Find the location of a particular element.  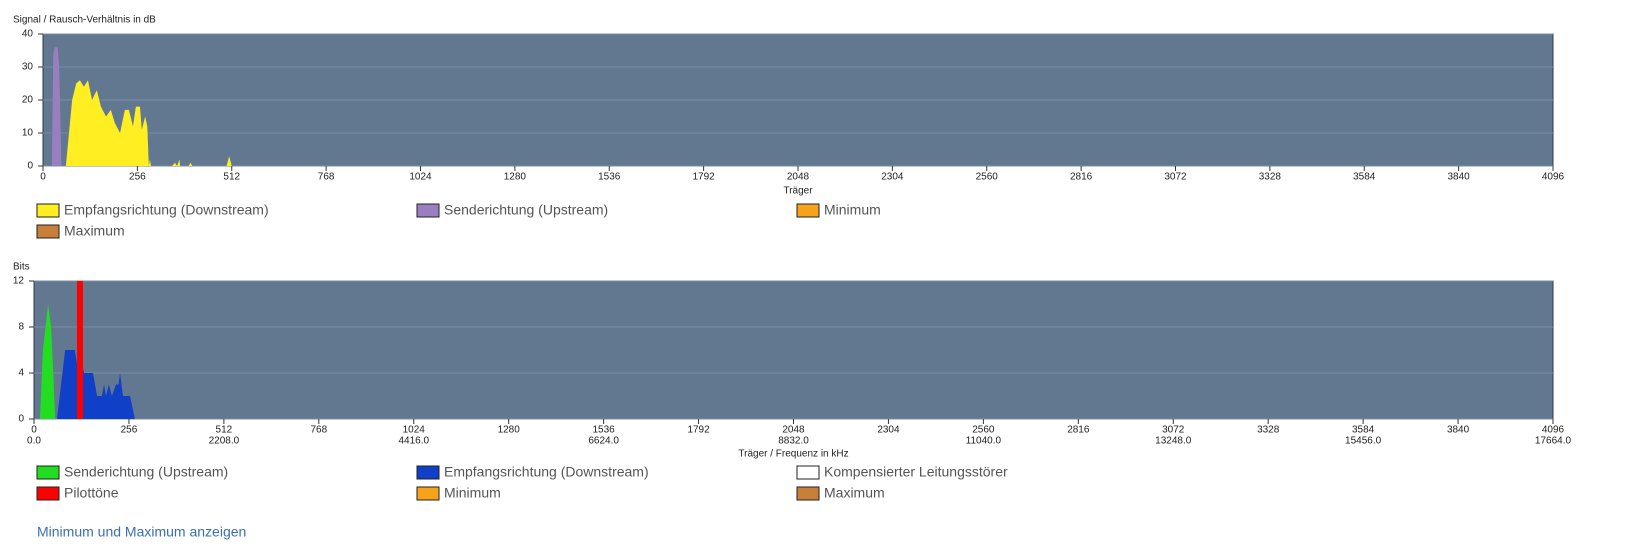

x2-tick-label: 13248.0 is located at coordinates (1173, 441).